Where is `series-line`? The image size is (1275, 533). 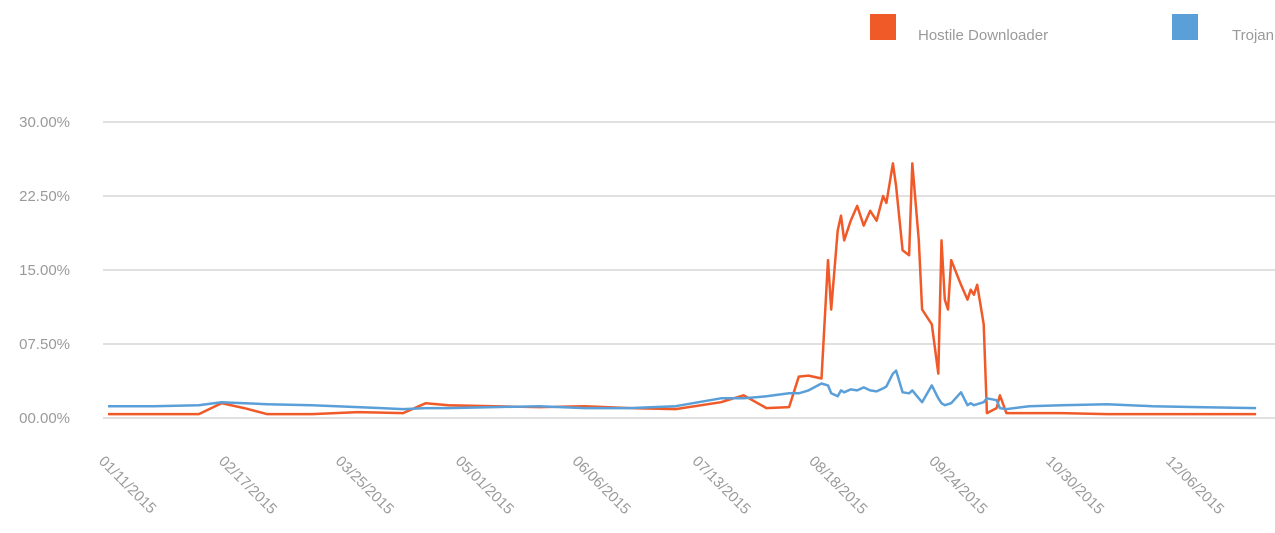 series-line is located at coordinates (682, 390).